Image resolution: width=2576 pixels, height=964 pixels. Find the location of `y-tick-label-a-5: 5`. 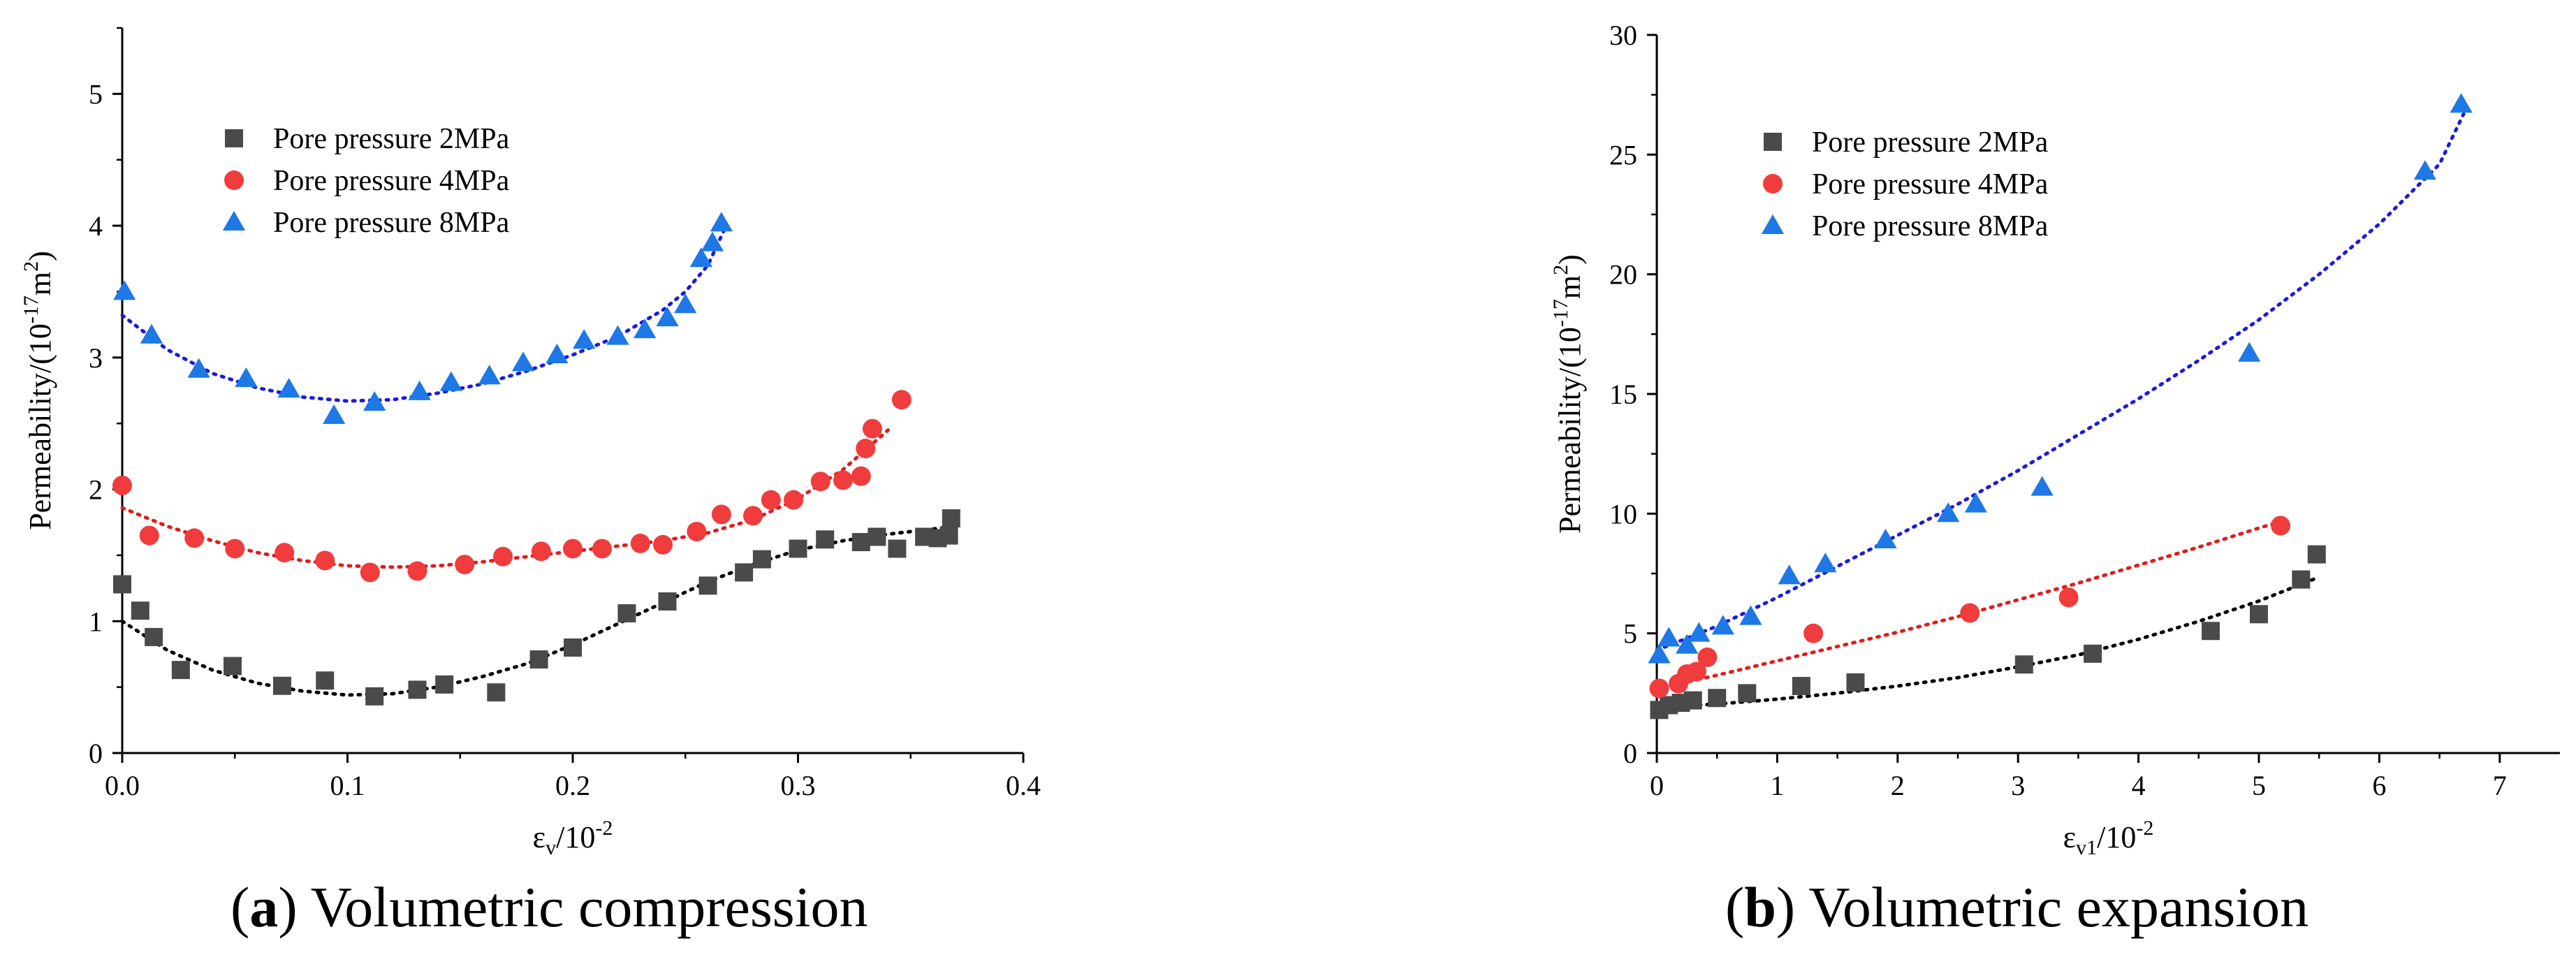

y-tick-label-a-5: 5 is located at coordinates (96, 94).